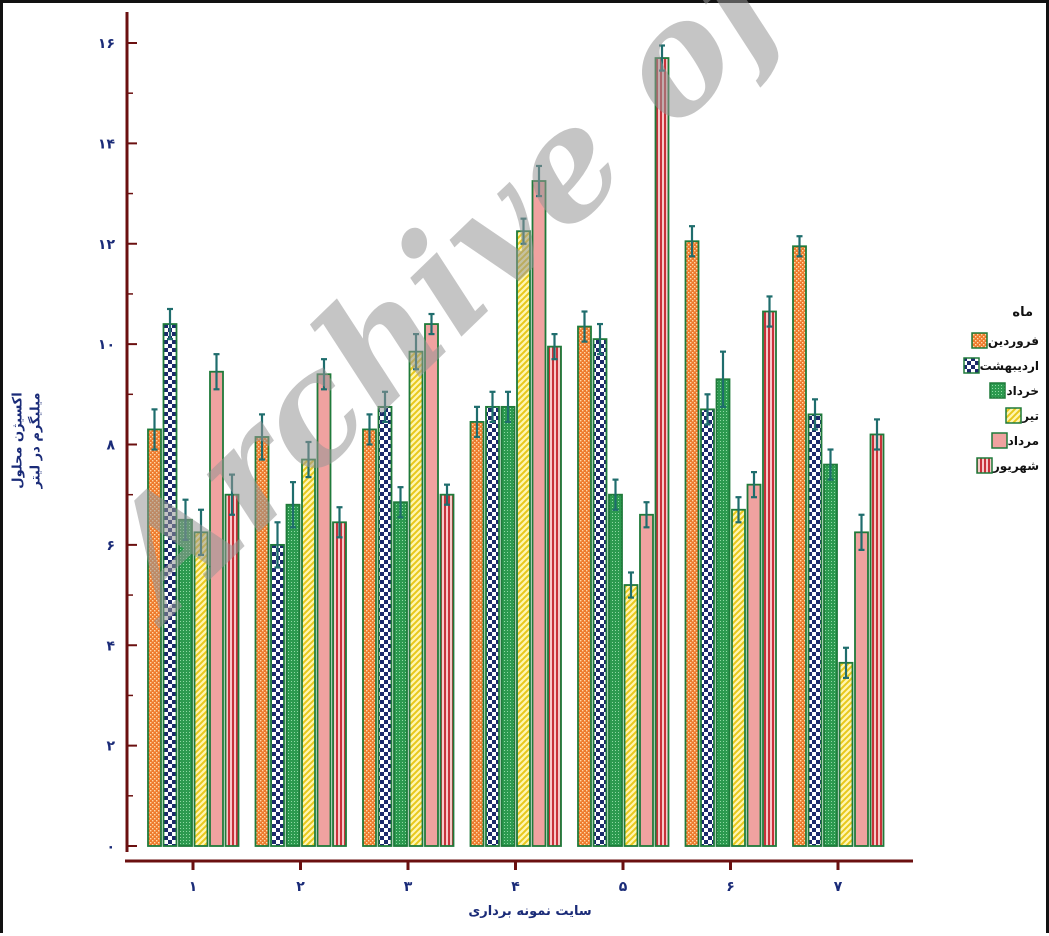 Image resolution: width=1049 pixels, height=936 pixels. I want to click on y-tick-label: ۶, so click(110, 546).